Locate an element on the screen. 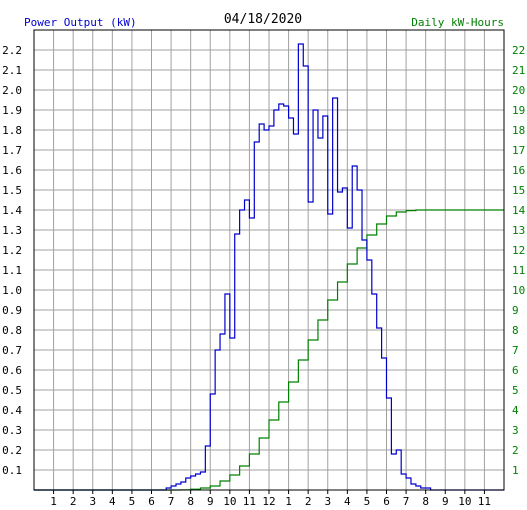 This screenshot has height=510, width=527. right-tick-label: 21 is located at coordinates (518, 70).